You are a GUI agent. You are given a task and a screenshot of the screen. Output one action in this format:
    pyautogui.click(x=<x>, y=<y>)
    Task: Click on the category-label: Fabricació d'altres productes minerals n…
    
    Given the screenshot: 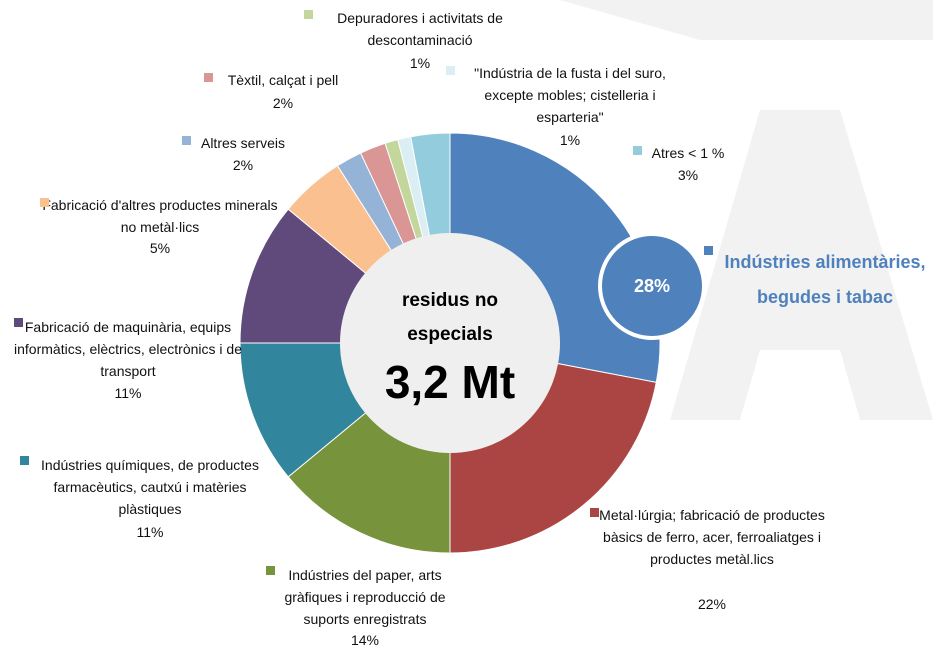 What is the action you would take?
    pyautogui.click(x=160, y=216)
    